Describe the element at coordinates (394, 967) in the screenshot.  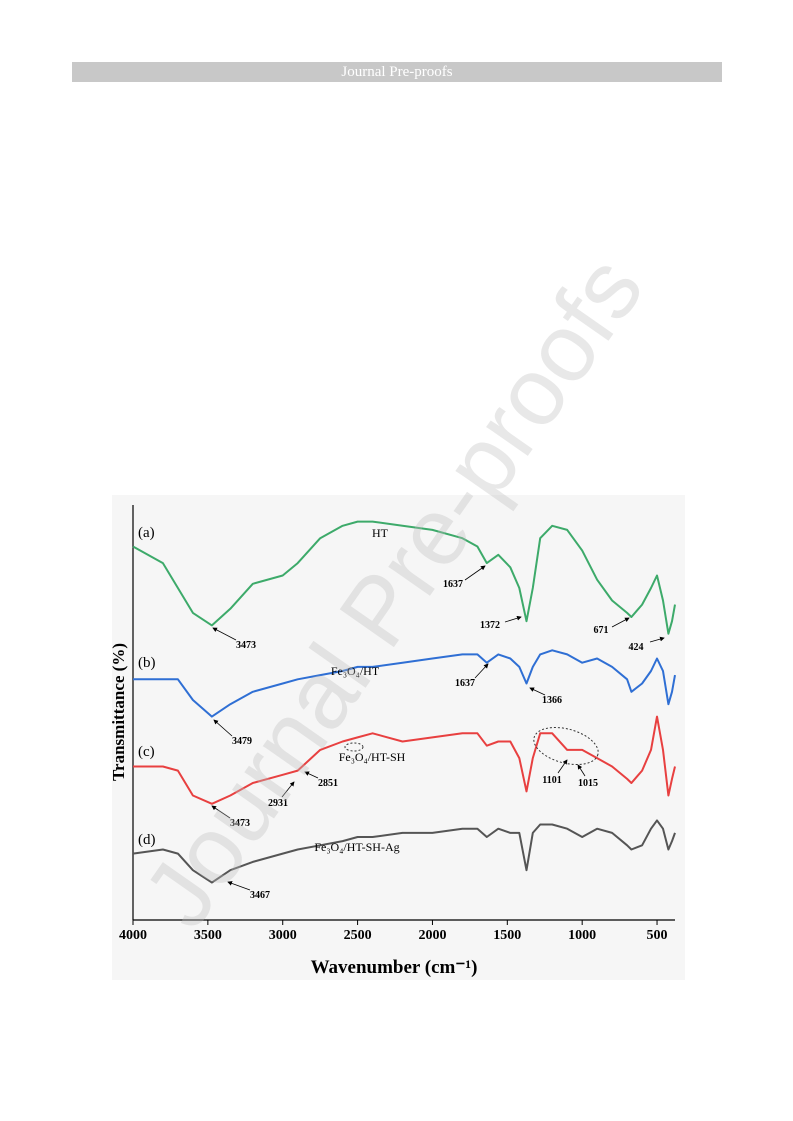
I see `x-axis-label: Wavenumber (cm⁻¹)` at that location.